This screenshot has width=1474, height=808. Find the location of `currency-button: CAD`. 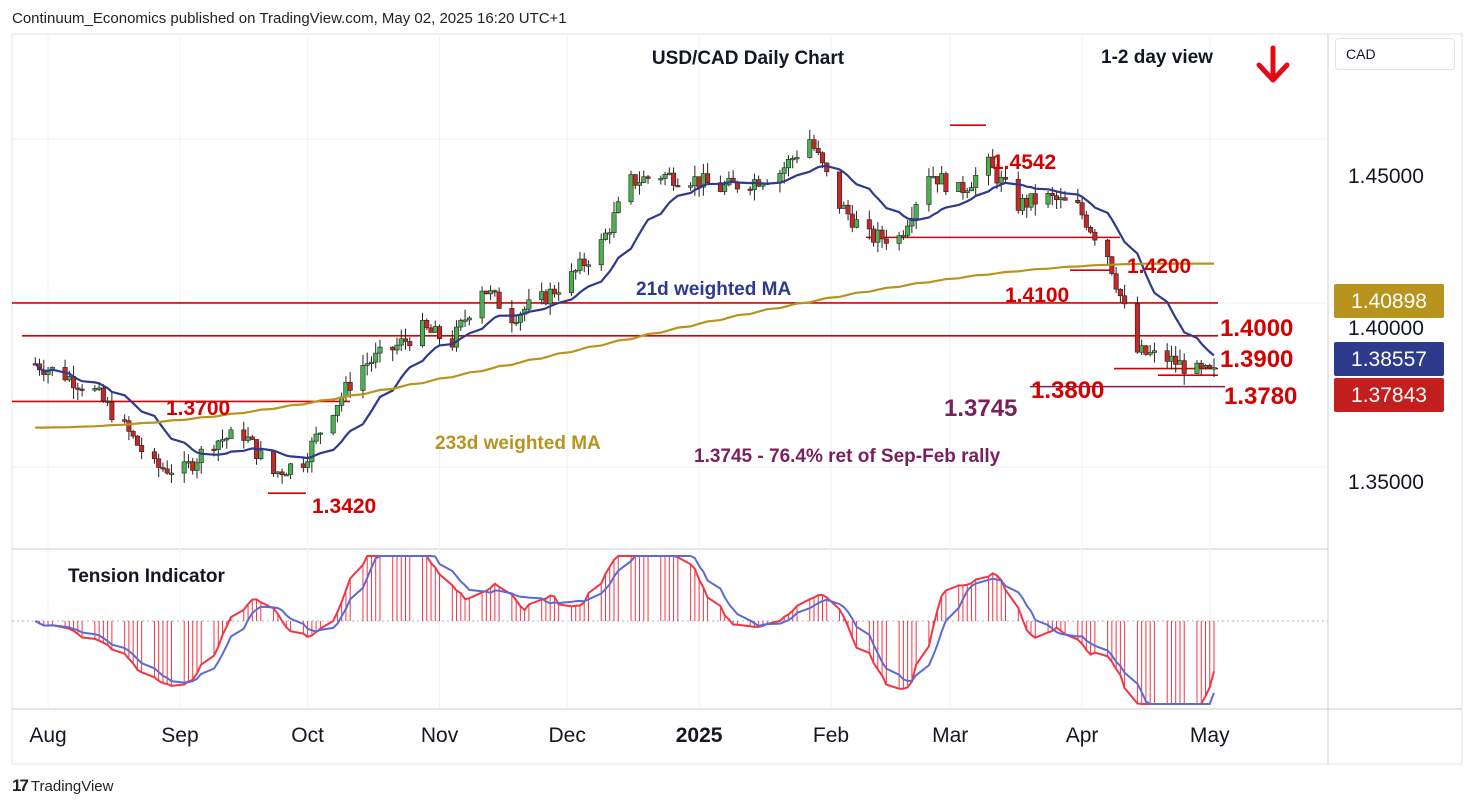

currency-button: CAD is located at coordinates (1395, 54).